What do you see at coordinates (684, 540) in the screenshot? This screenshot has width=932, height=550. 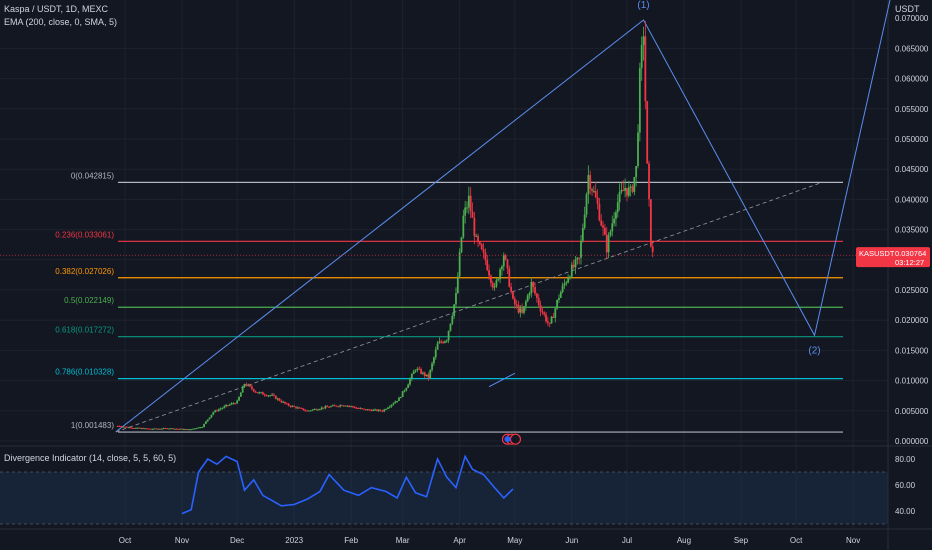 I see `time-tick-label: Aug` at bounding box center [684, 540].